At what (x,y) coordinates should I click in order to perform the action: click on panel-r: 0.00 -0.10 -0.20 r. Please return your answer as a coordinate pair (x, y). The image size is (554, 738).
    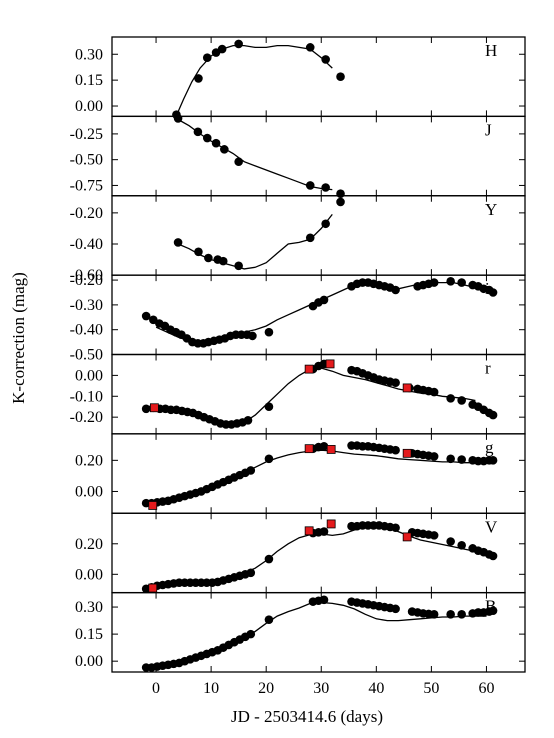
    Looking at the image, I should click on (298, 394).